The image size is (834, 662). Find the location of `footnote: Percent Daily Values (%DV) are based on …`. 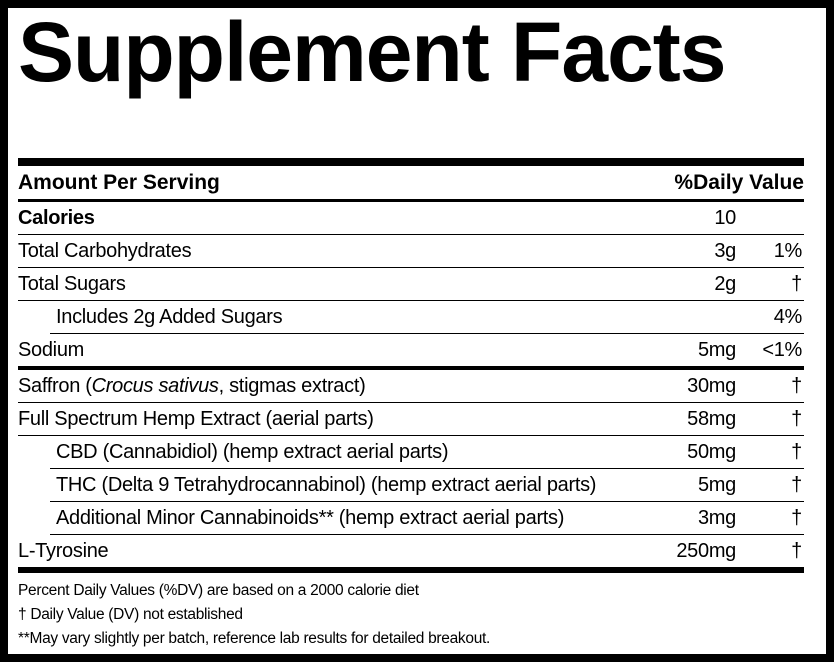

footnote: Percent Daily Values (%DV) are based on … is located at coordinates (218, 590).